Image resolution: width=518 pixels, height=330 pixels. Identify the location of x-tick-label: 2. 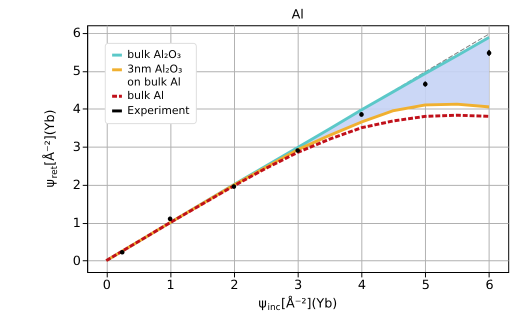
(234, 284).